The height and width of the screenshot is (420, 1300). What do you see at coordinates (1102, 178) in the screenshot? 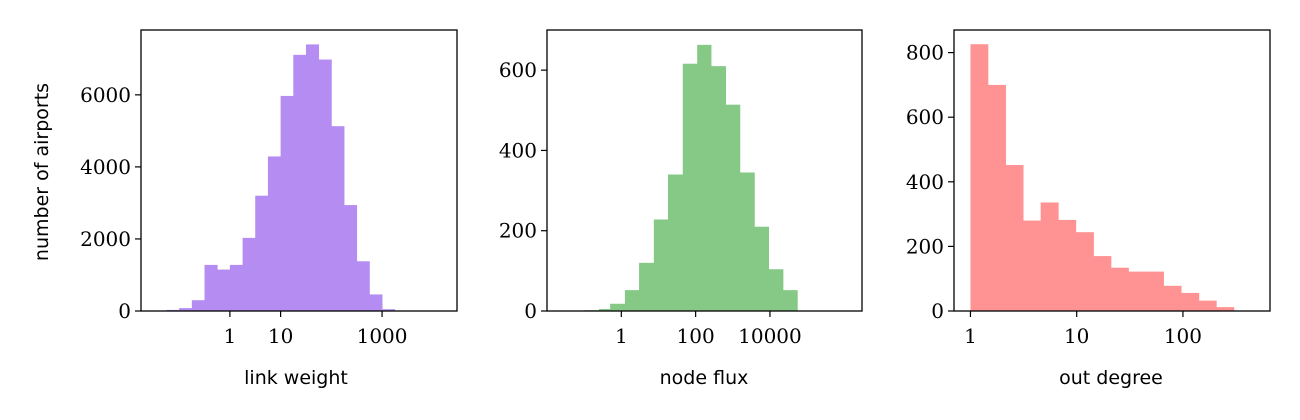
I see `bars-out-degree` at bounding box center [1102, 178].